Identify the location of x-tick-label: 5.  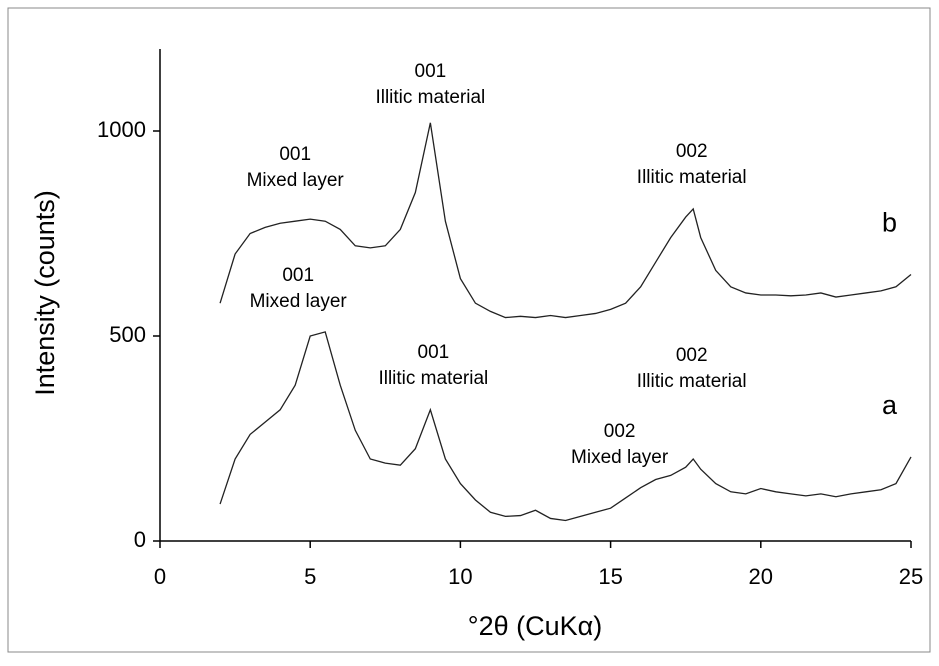
(310, 576).